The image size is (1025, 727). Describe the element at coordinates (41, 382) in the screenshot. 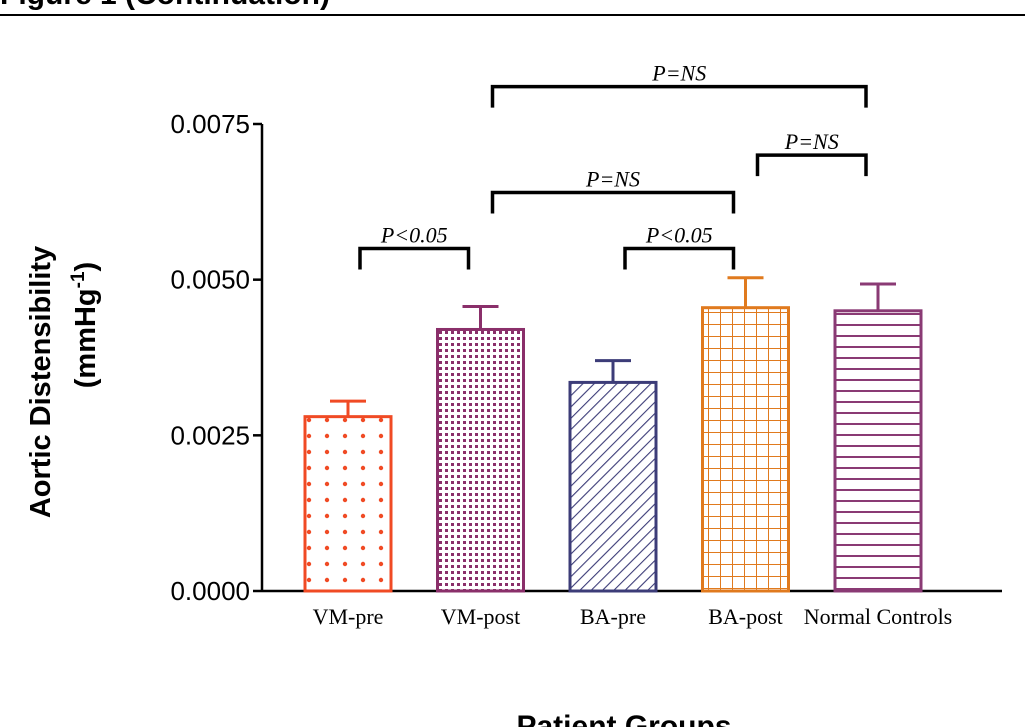

I see `y-axis-title: Aortic Distensibility` at that location.